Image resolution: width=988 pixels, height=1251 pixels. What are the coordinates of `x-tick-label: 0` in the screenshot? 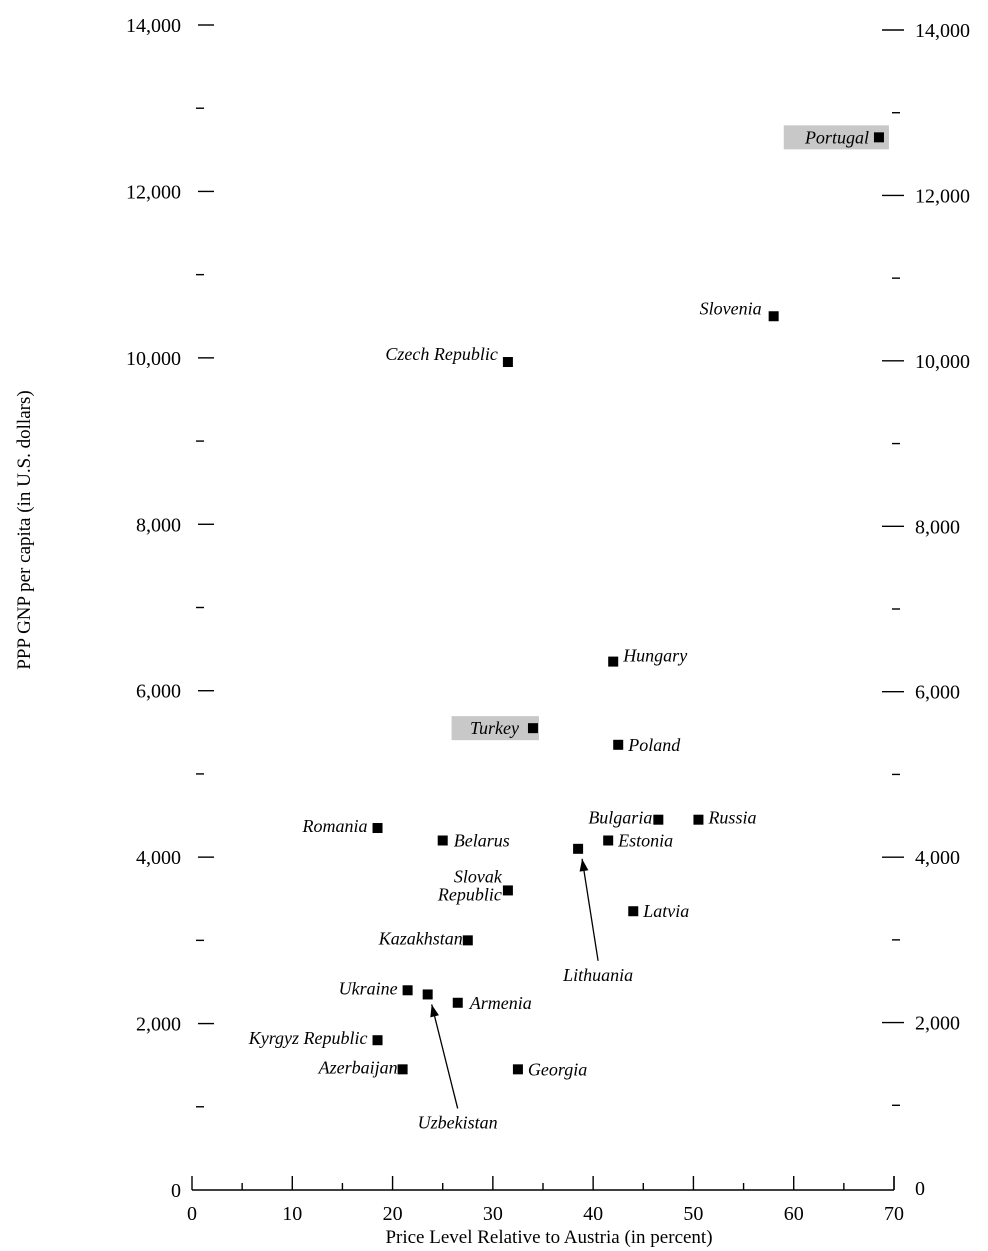 It's located at (192, 1214).